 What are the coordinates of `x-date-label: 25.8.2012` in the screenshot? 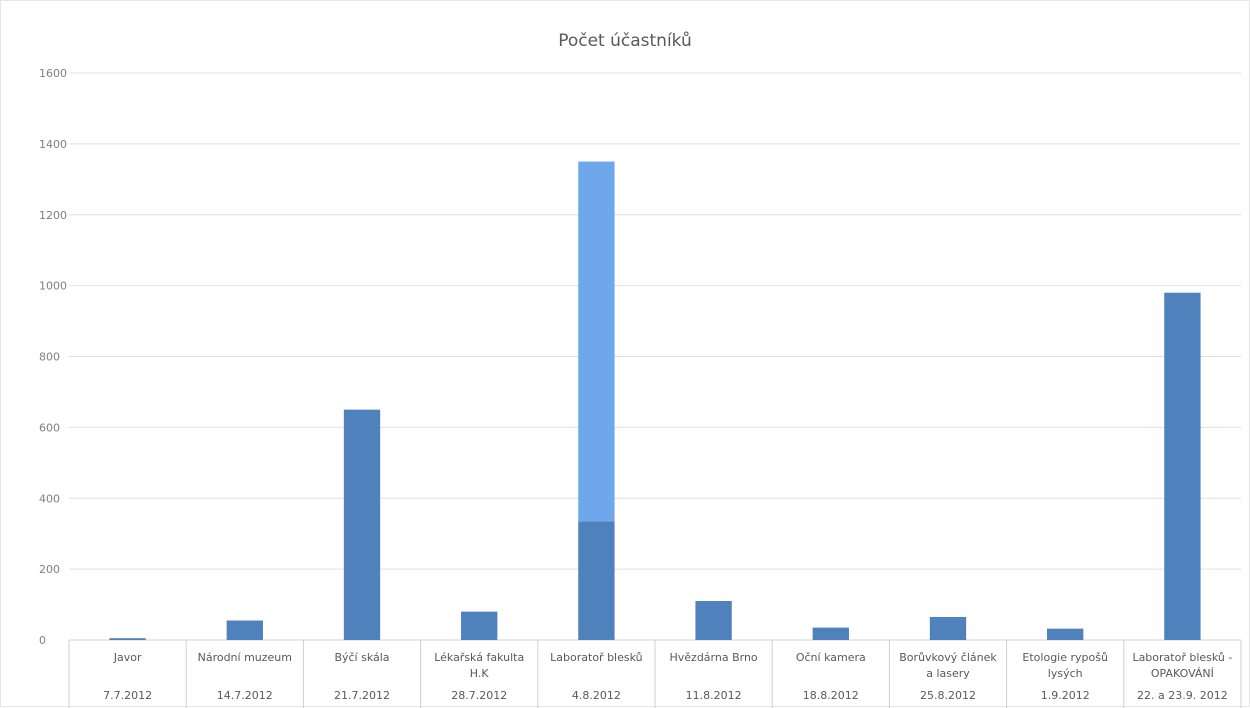 It's located at (948, 695).